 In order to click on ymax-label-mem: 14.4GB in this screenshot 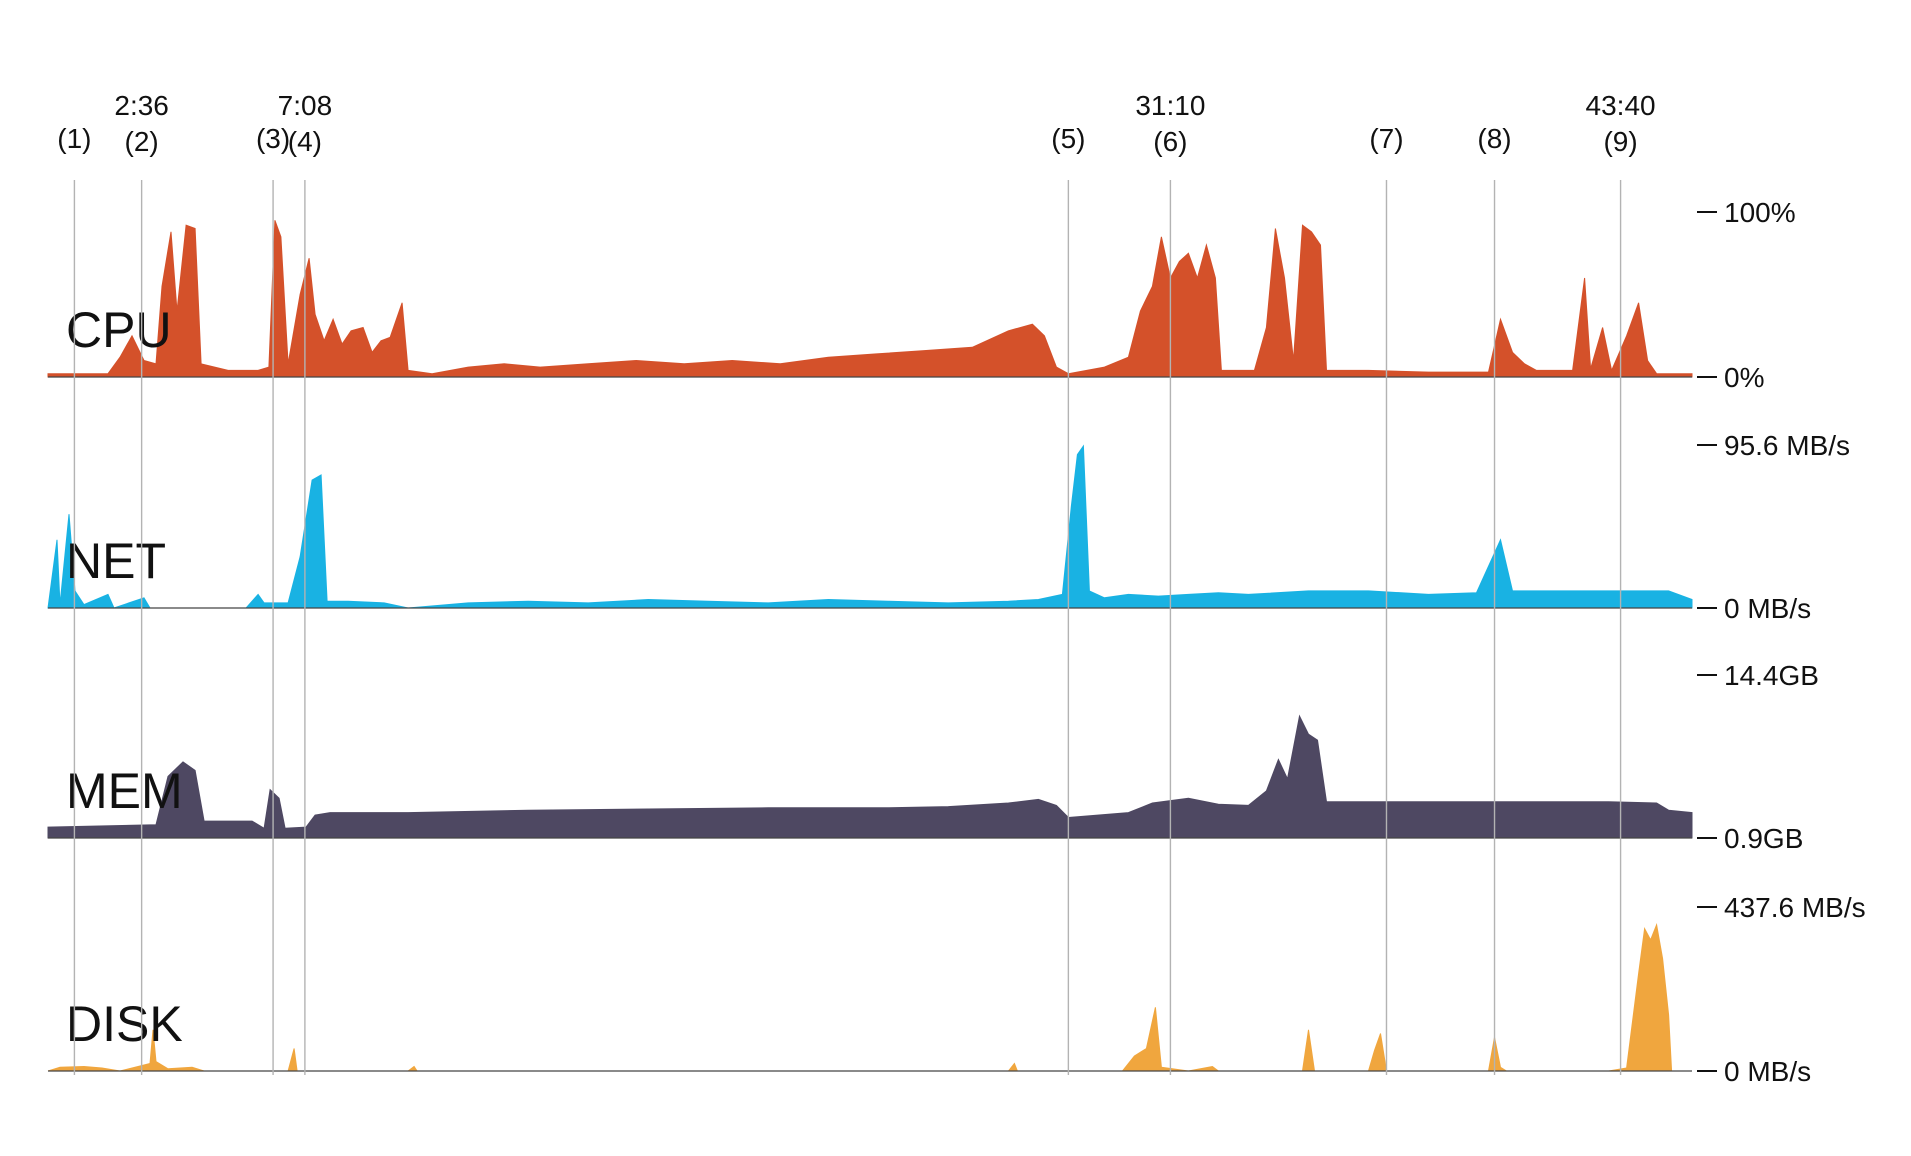, I will do `click(1771, 675)`.